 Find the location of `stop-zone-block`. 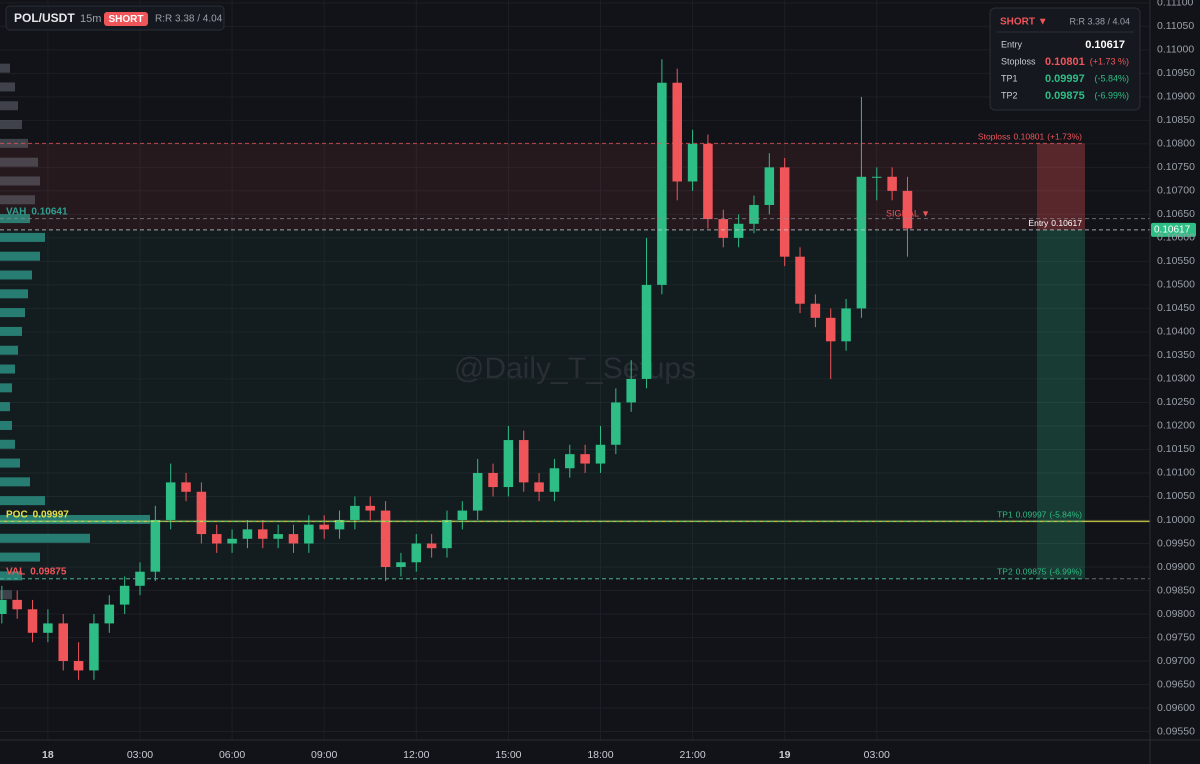

stop-zone-block is located at coordinates (1061, 186).